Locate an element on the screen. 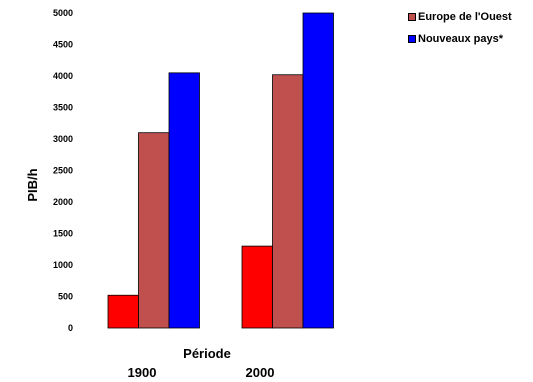 This screenshot has width=533, height=382. legend-swatch-europe is located at coordinates (412, 17).